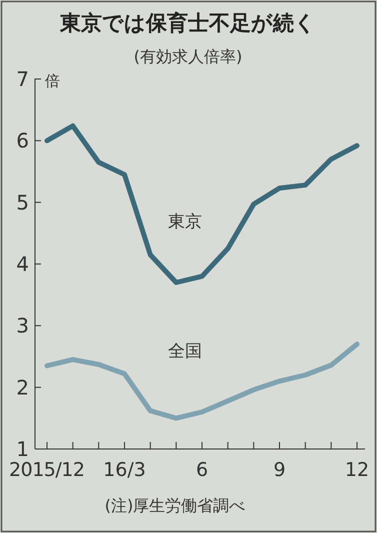  What do you see at coordinates (22, 387) in the screenshot?
I see `y-tick-label: 2` at bounding box center [22, 387].